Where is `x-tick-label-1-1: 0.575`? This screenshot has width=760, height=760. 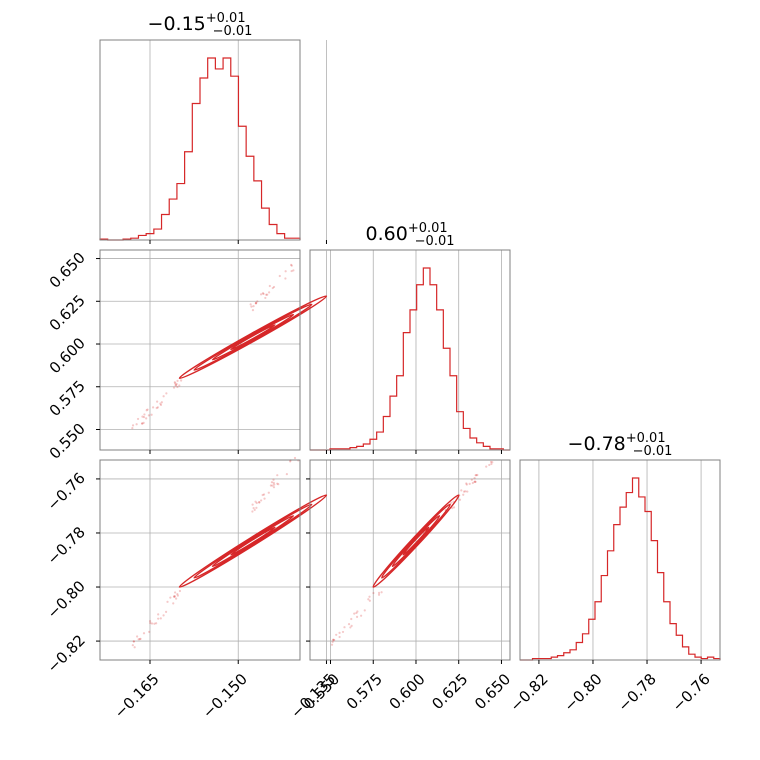 x-tick-label-1-1: 0.575 is located at coordinates (364, 691).